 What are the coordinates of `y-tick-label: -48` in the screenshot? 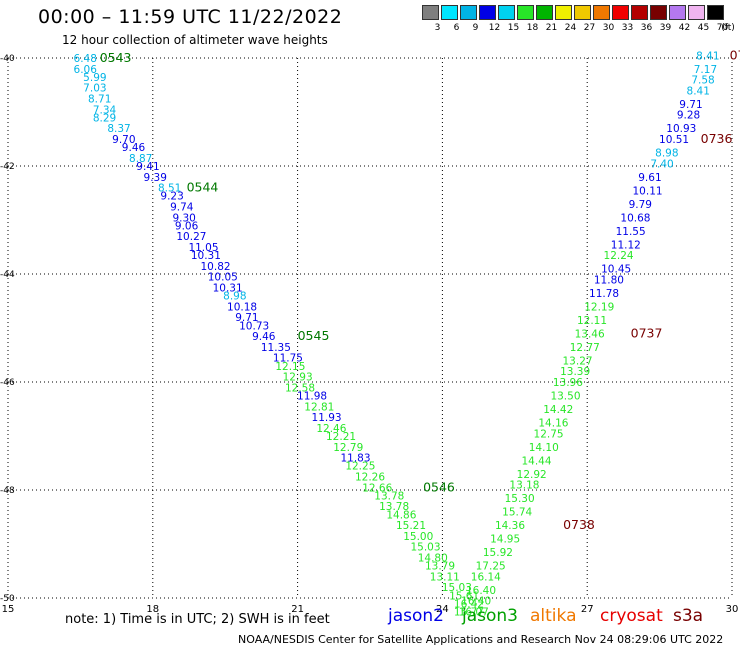 It's located at (7, 491).